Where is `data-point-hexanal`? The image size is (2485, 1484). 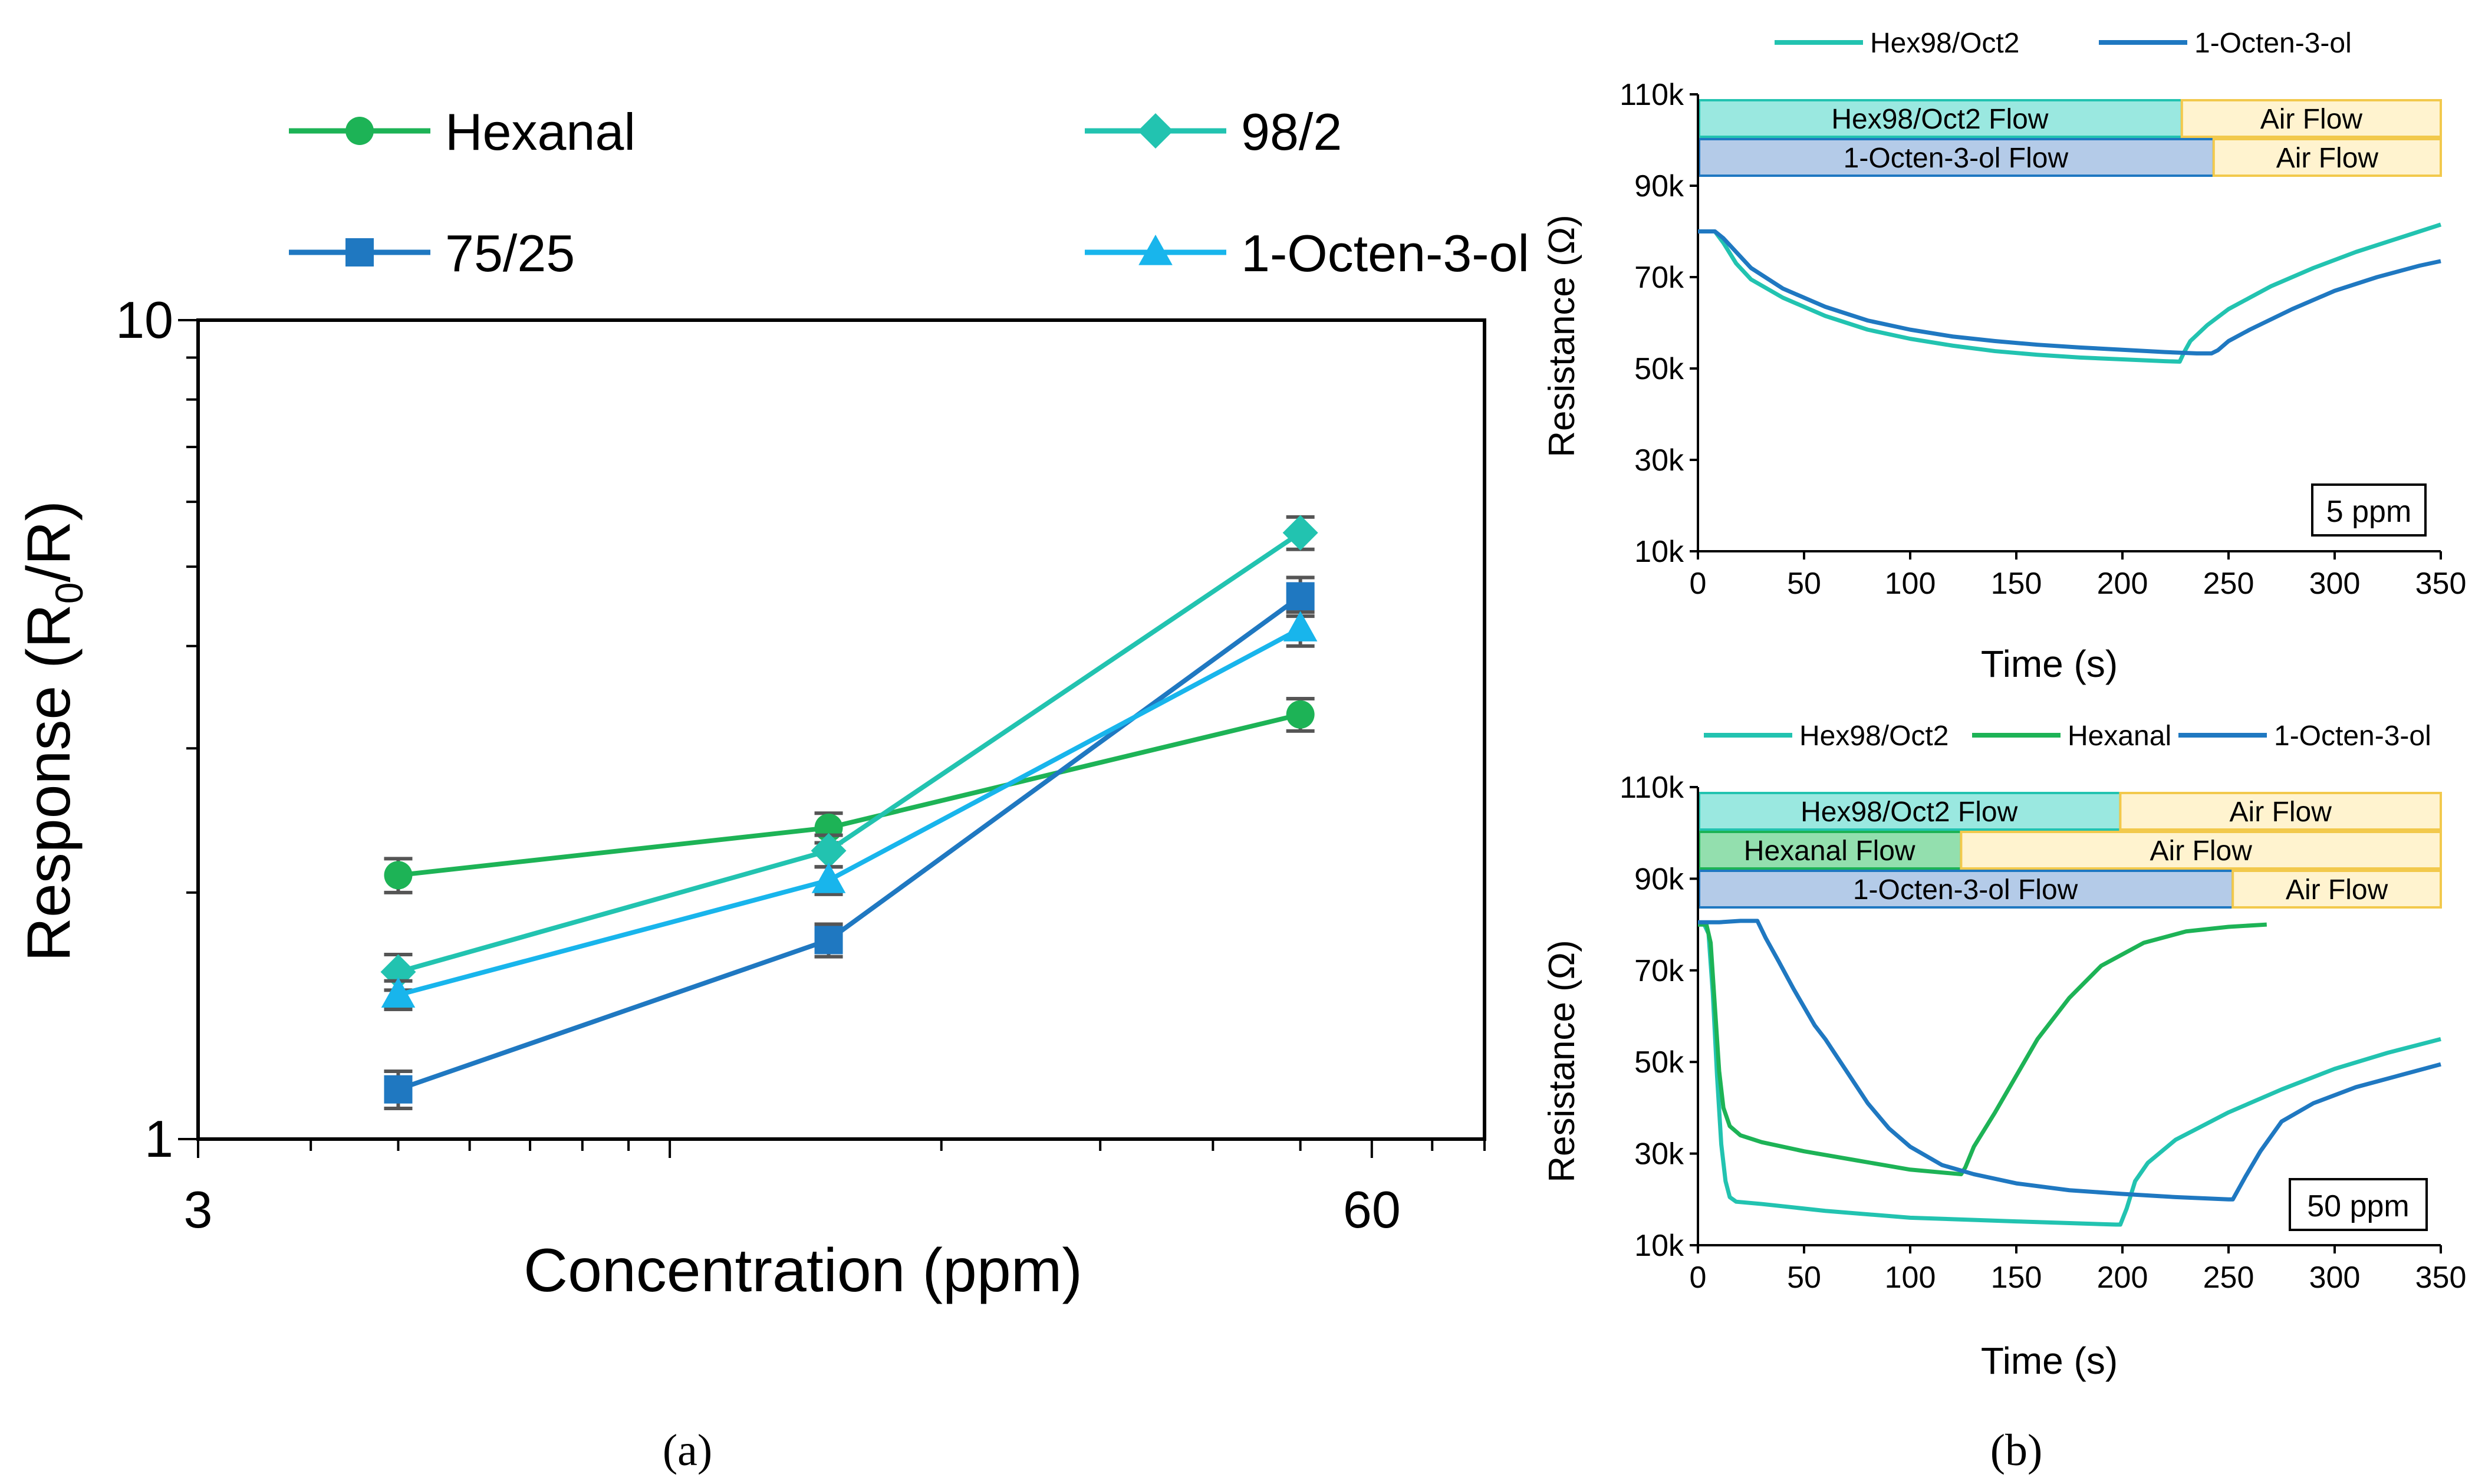
data-point-hexanal is located at coordinates (398, 875).